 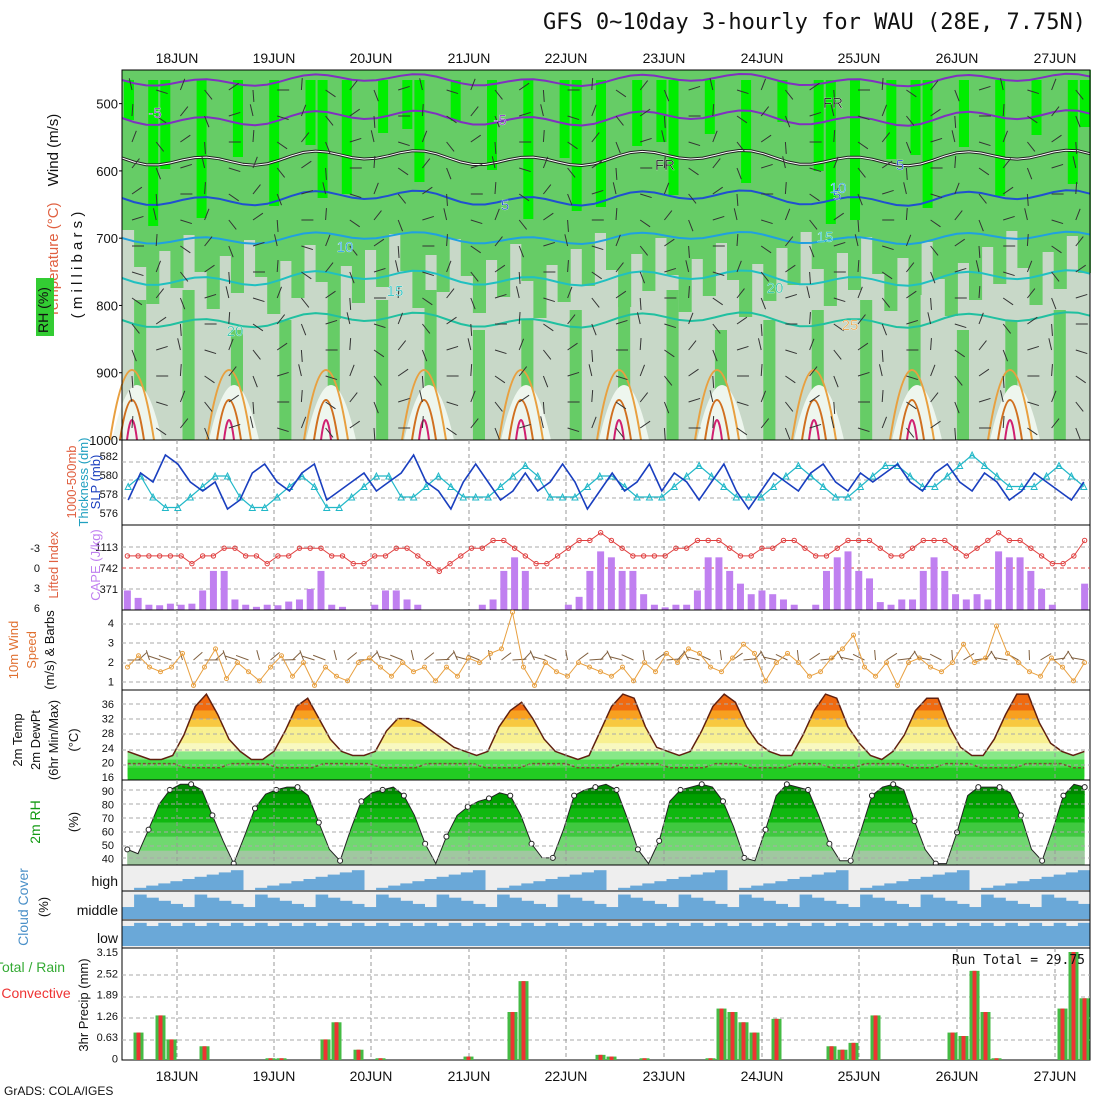 What do you see at coordinates (43, 310) in the screenshot?
I see `rh-axis-label: RH (%)` at bounding box center [43, 310].